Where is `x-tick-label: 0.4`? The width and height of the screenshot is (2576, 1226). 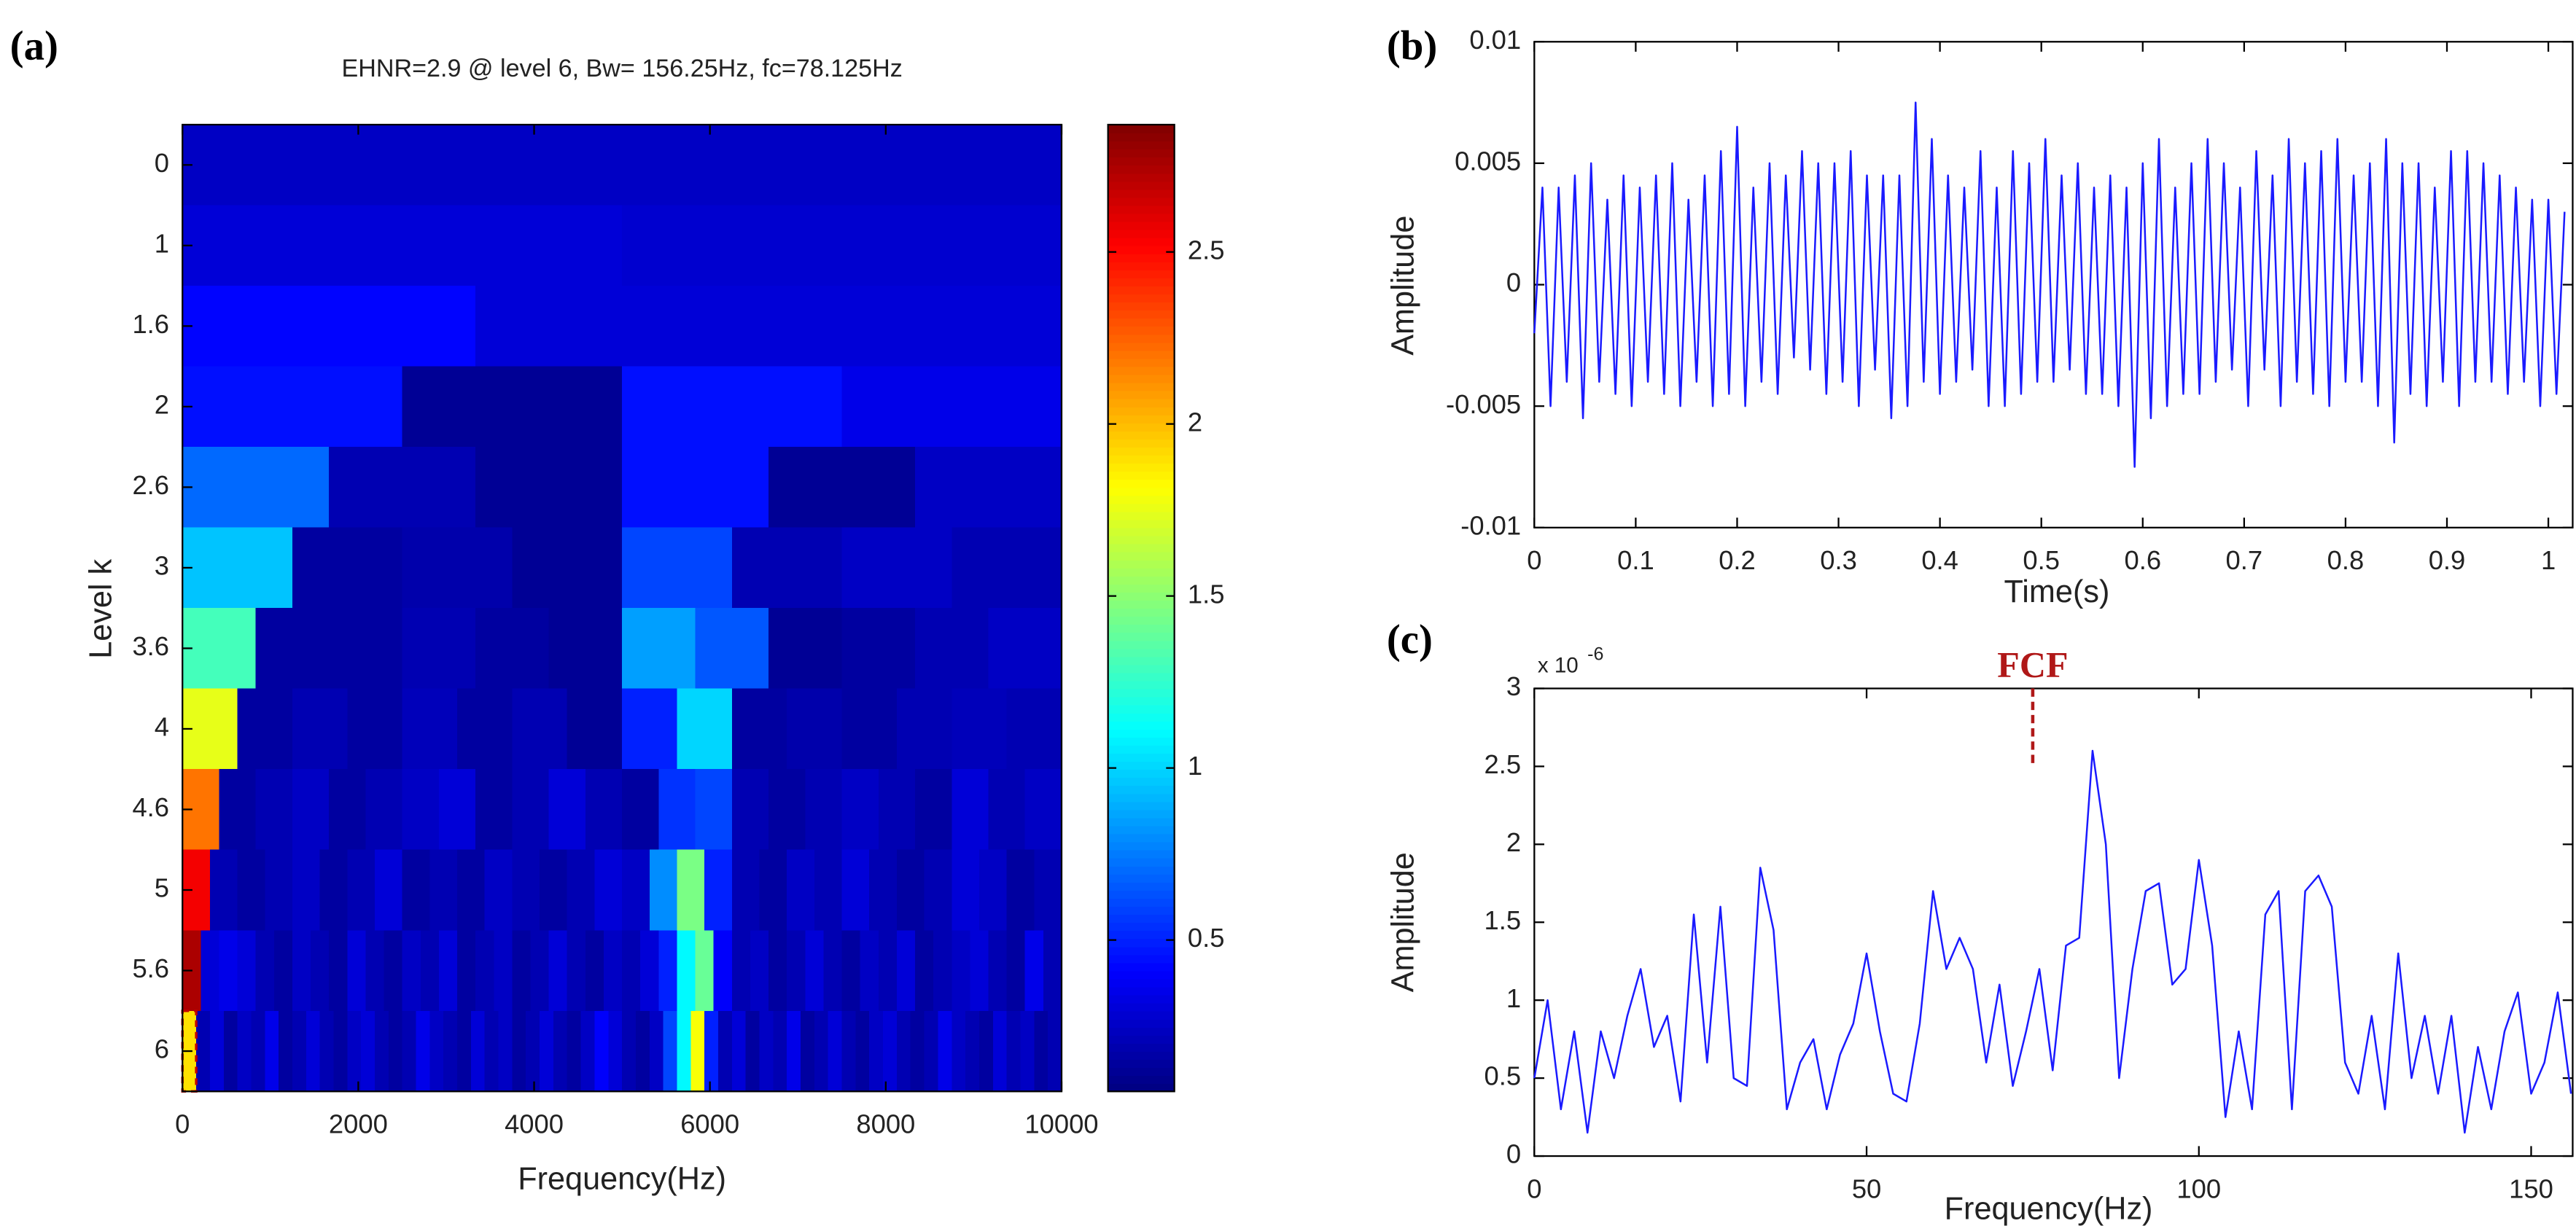
x-tick-label: 0.4 is located at coordinates (1939, 560).